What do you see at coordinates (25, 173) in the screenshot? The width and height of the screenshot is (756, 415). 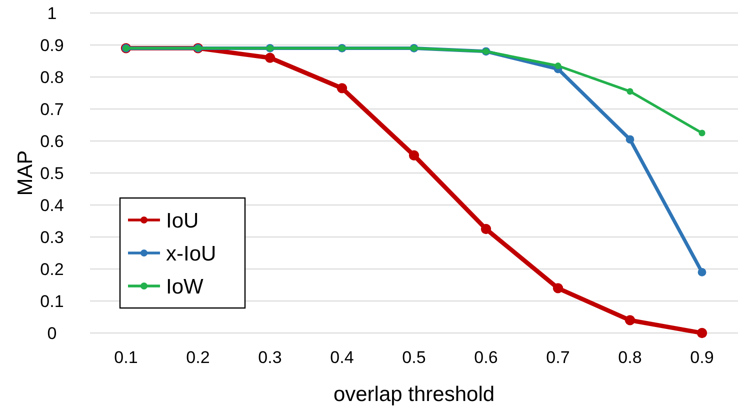 I see `y-axis-title: MAP` at bounding box center [25, 173].